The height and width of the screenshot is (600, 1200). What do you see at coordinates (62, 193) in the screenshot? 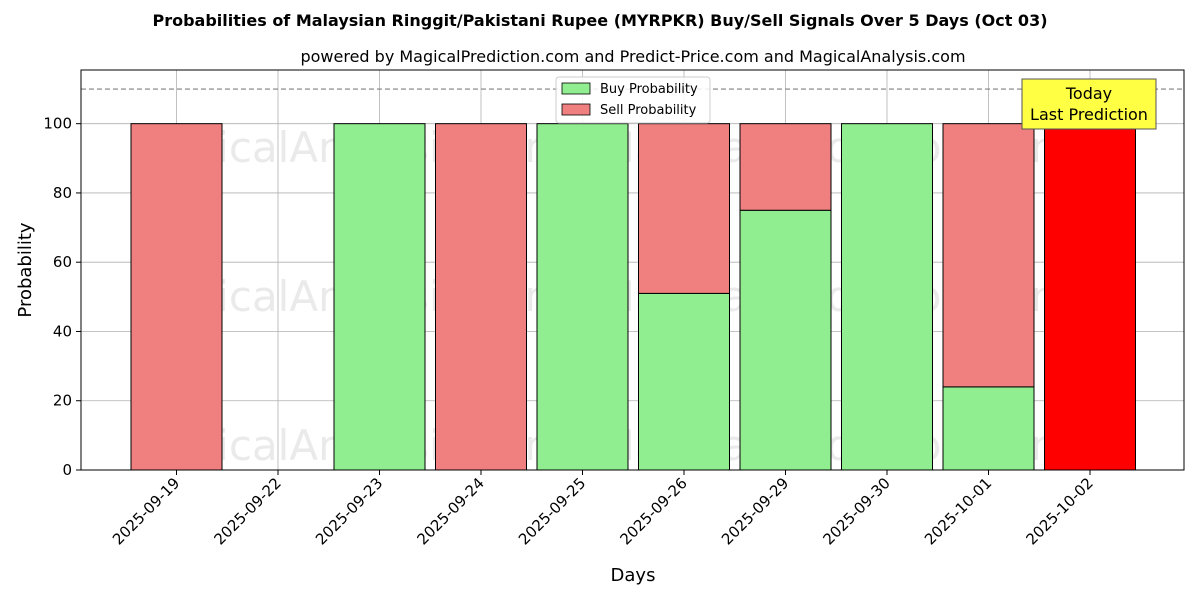
I see `y-tick-label: 80` at bounding box center [62, 193].